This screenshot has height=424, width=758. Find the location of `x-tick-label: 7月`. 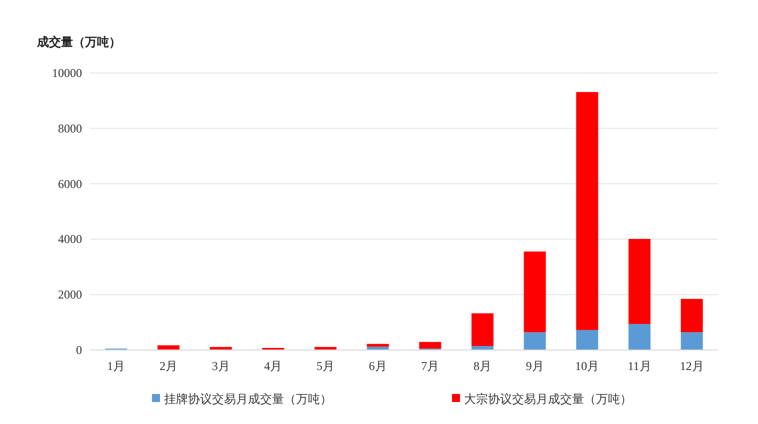

x-tick-label: 7月 is located at coordinates (430, 366).